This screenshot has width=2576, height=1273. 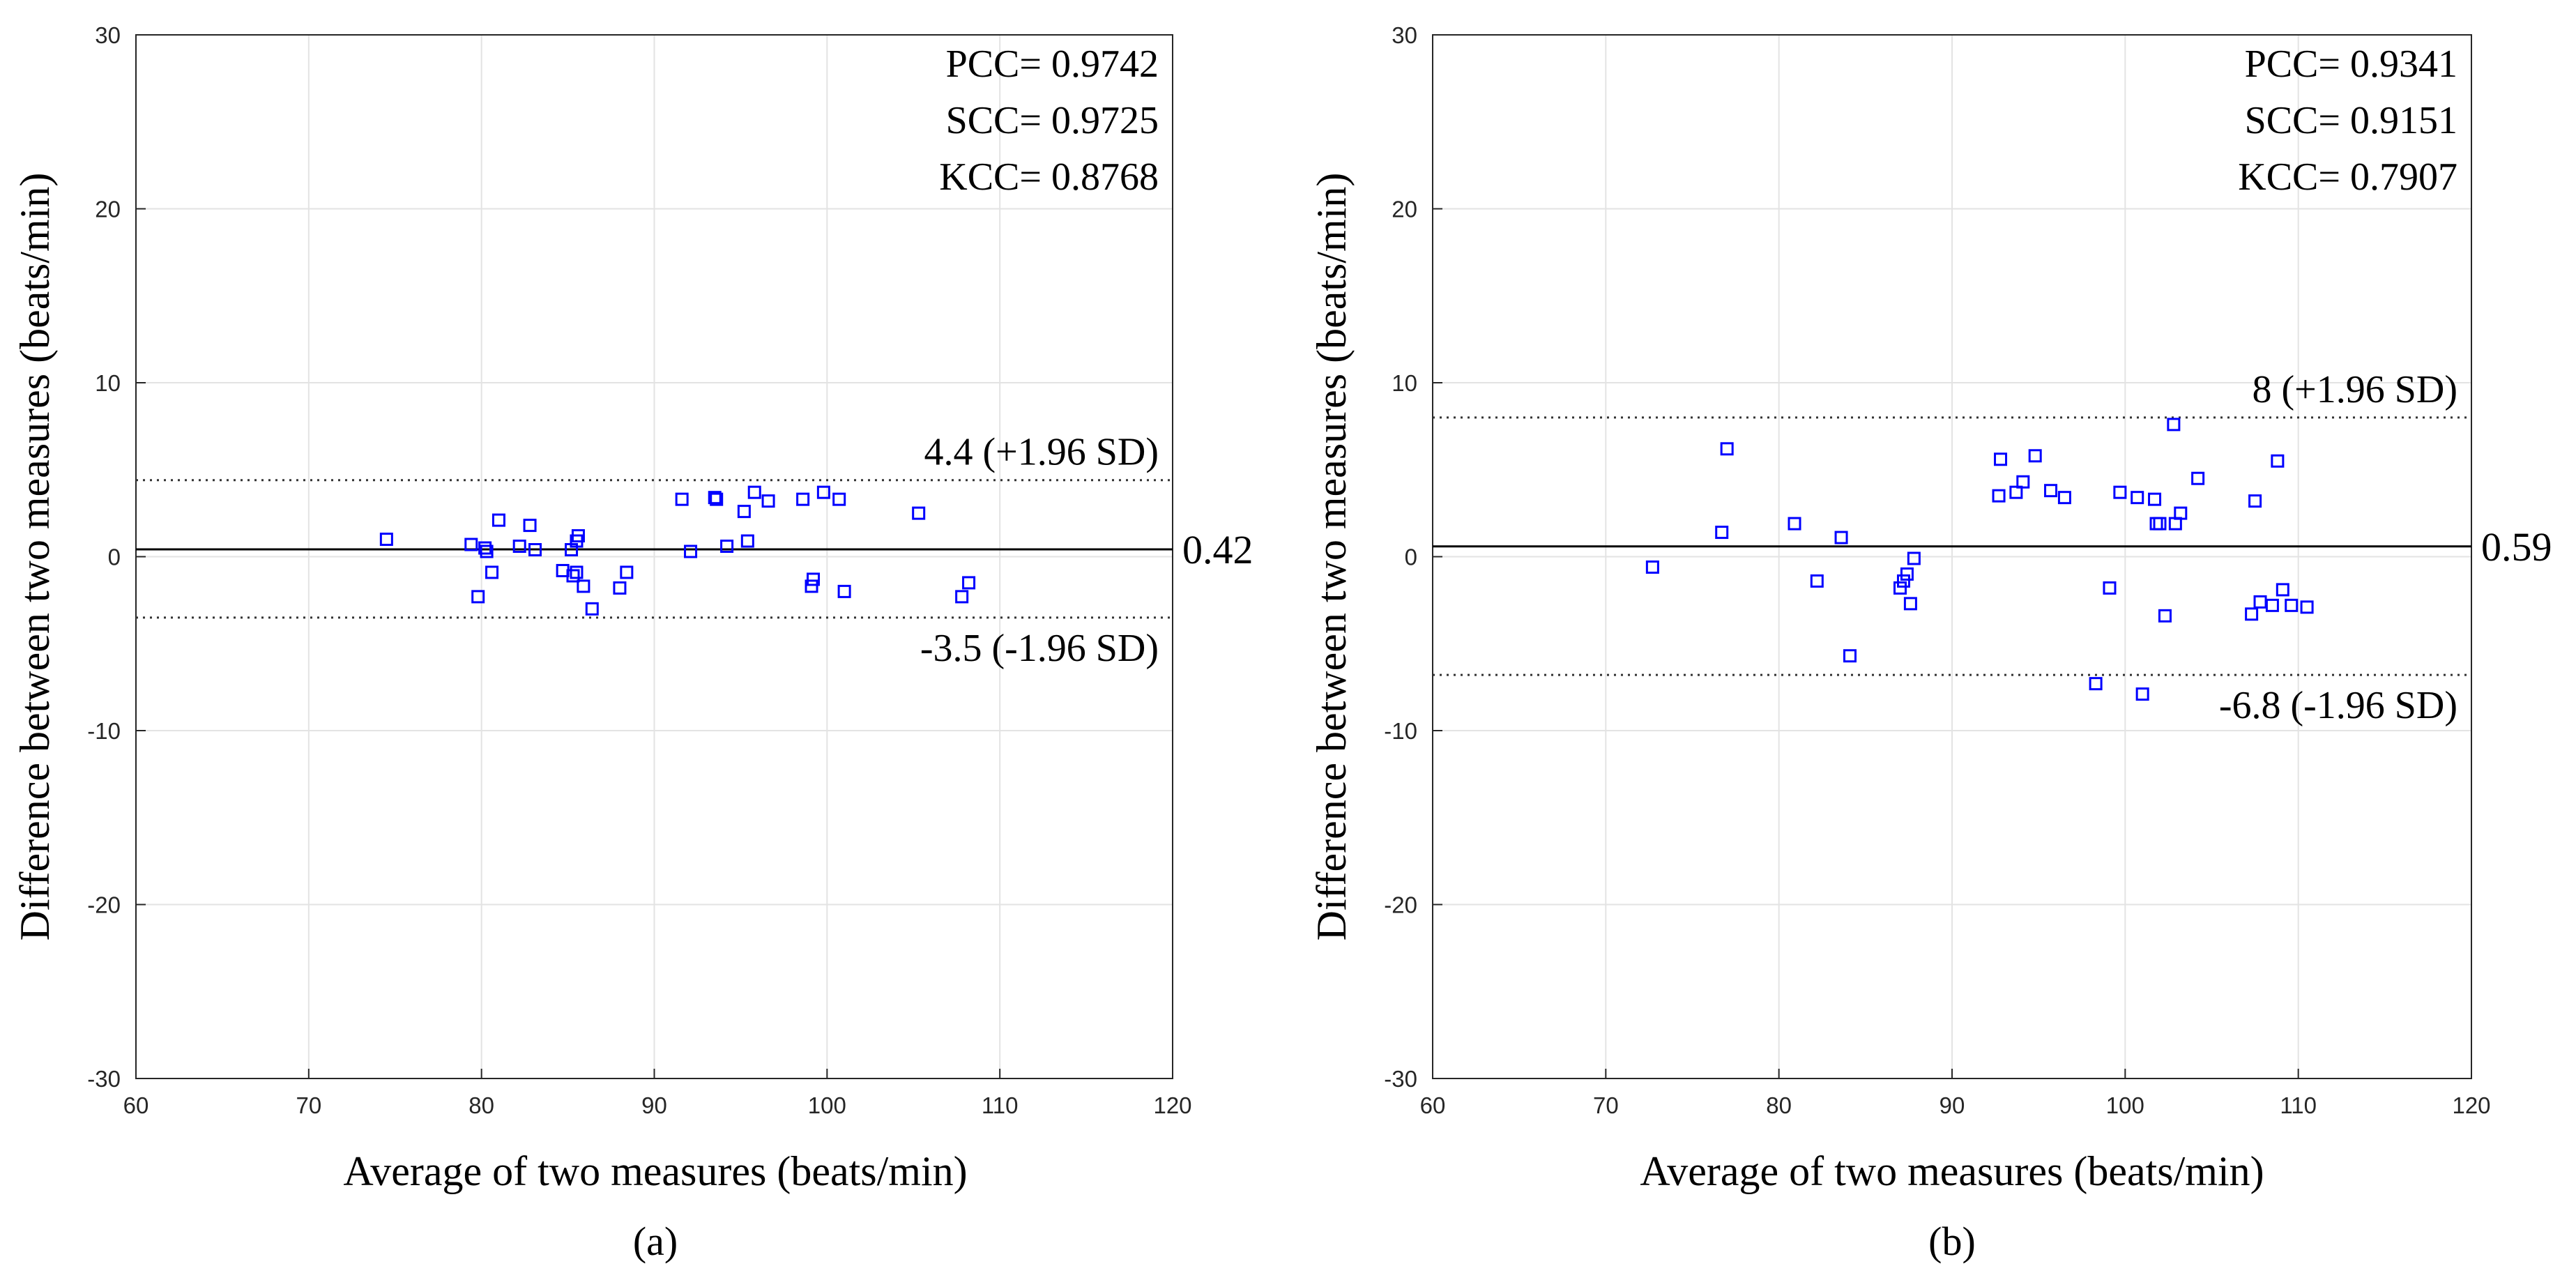 What do you see at coordinates (2338, 705) in the screenshot?
I see `lower-limit-label: -6.8 (-1.96 SD)` at bounding box center [2338, 705].